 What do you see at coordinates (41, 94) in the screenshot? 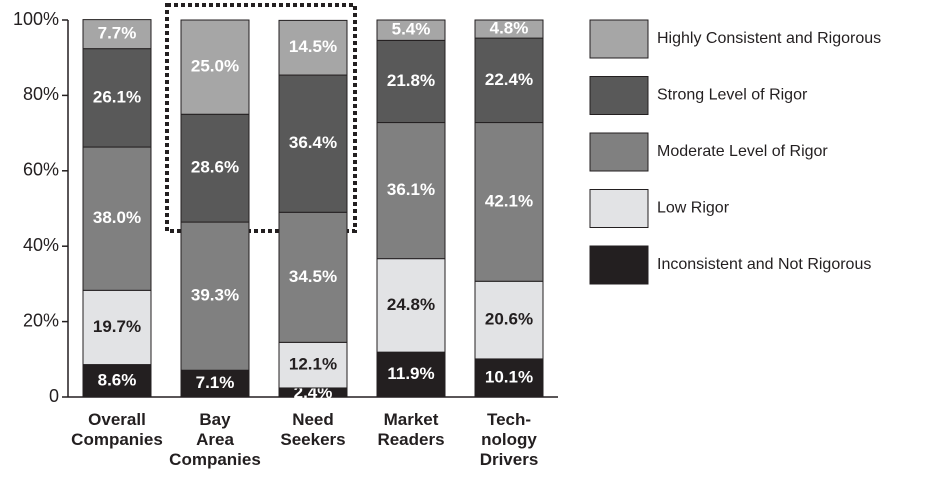
I see `y-tick-label: 80%` at bounding box center [41, 94].